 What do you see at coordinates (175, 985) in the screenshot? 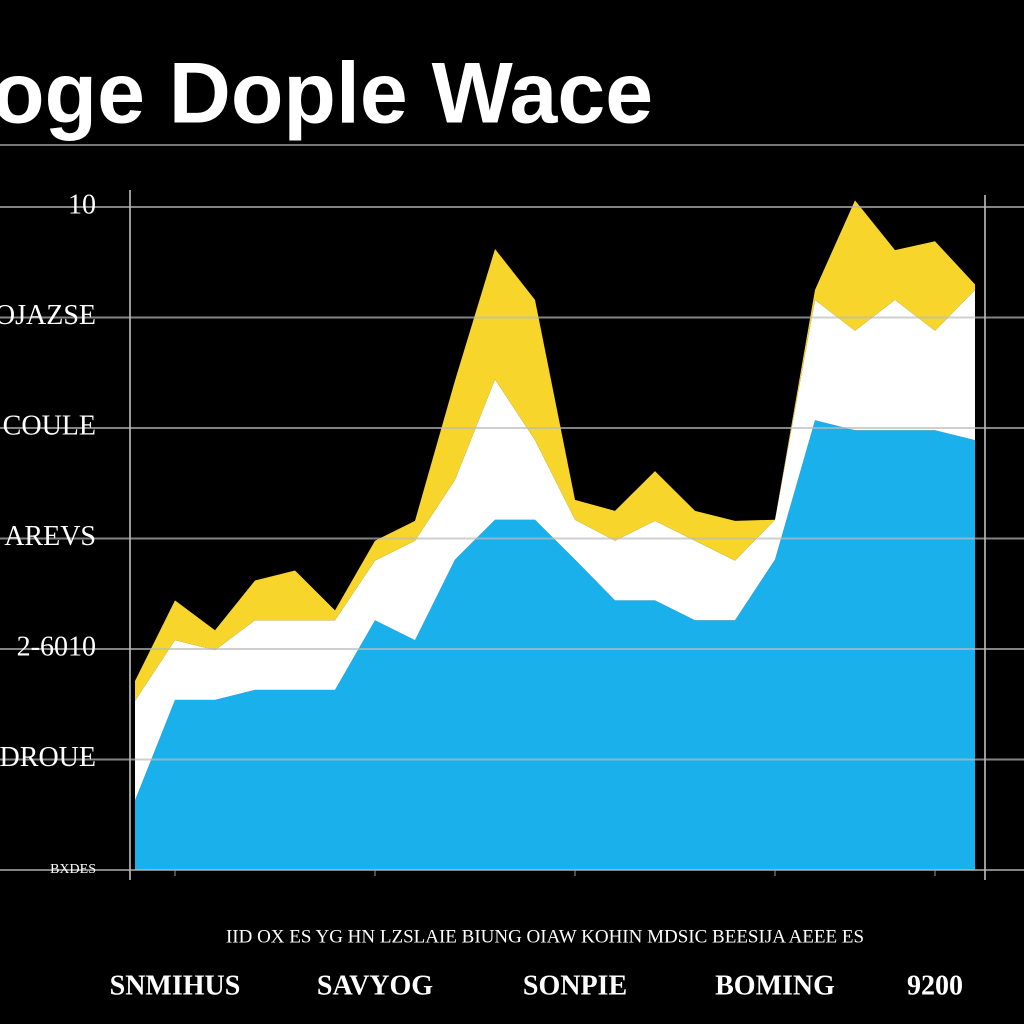
I see `x-tick-label: SNMIHUS` at bounding box center [175, 985].